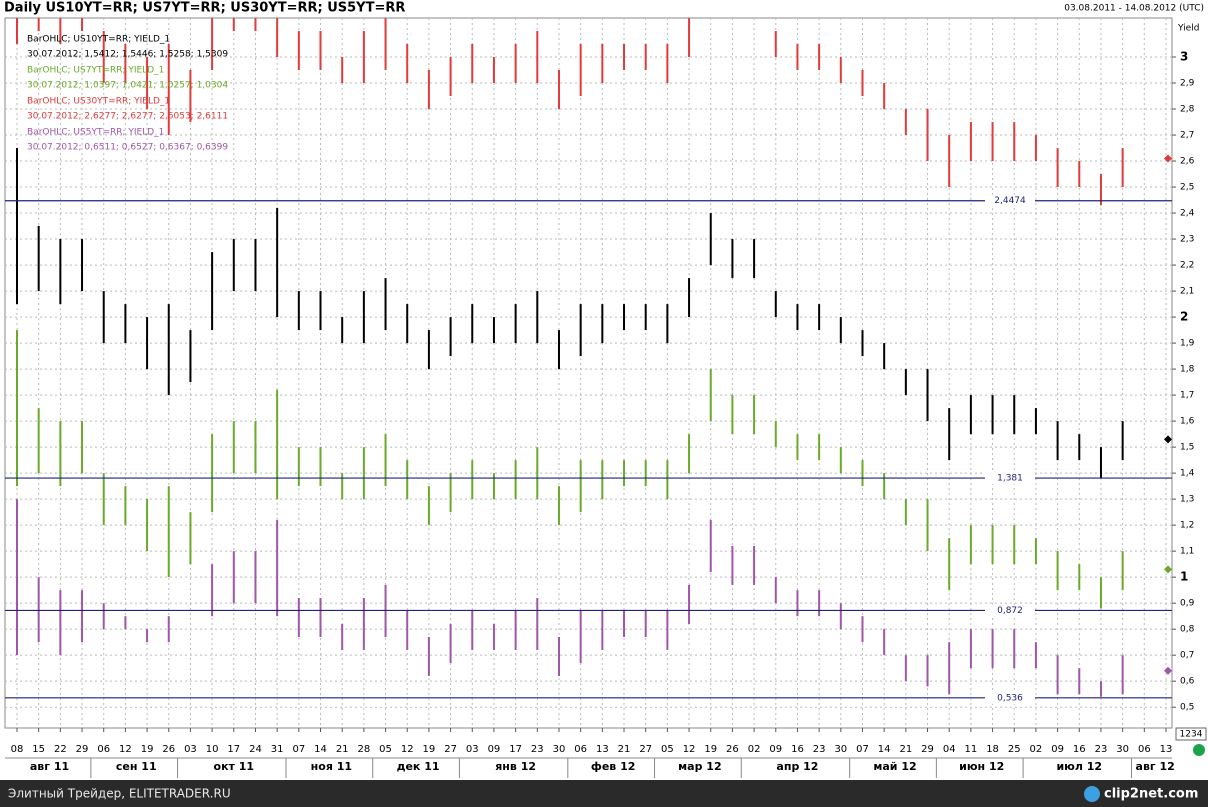  Describe the element at coordinates (949, 749) in the screenshot. I see `x-tick-label: 04` at that location.